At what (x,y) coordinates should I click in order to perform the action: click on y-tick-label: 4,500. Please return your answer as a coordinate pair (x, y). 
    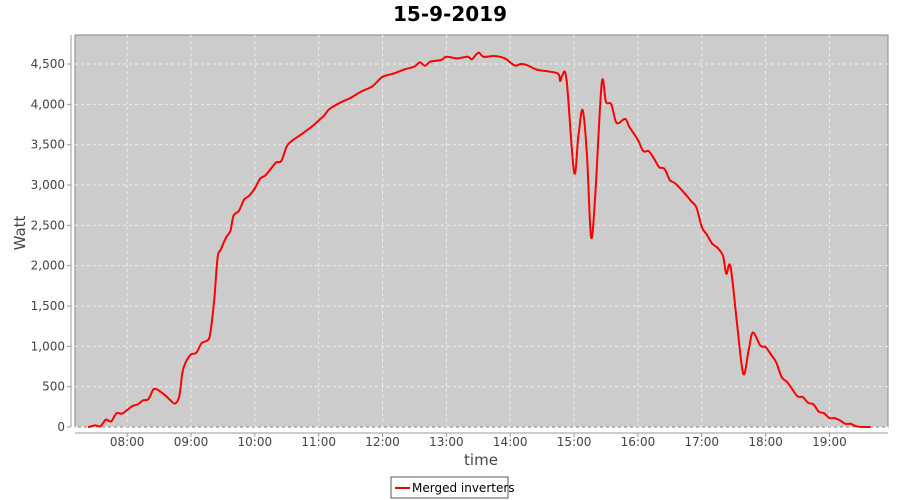
    Looking at the image, I should click on (48, 64).